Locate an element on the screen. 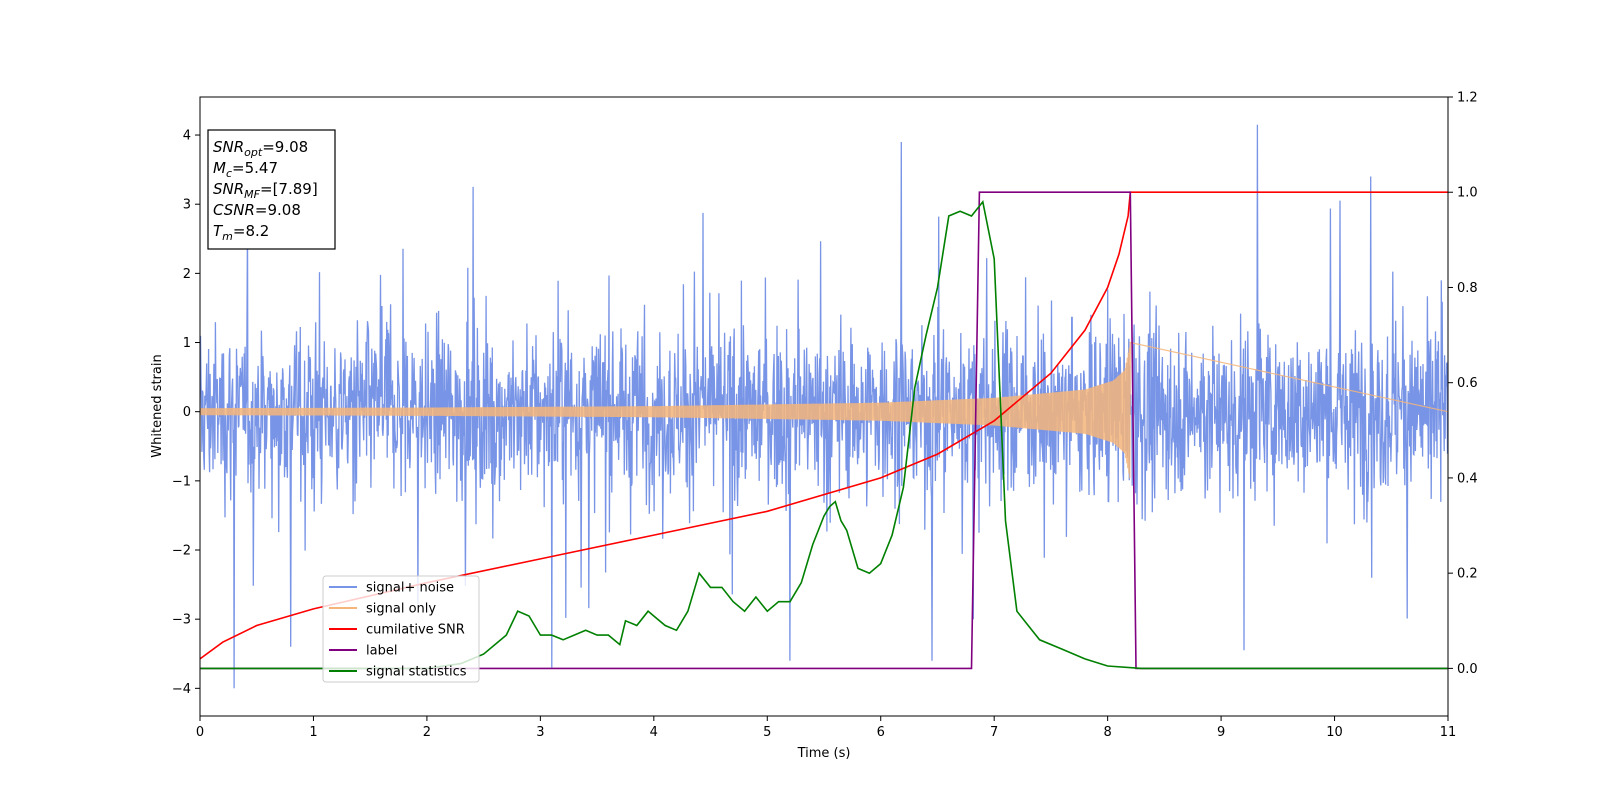 The width and height of the screenshot is (1600, 804). x-tick-label: 11 is located at coordinates (1448, 732).